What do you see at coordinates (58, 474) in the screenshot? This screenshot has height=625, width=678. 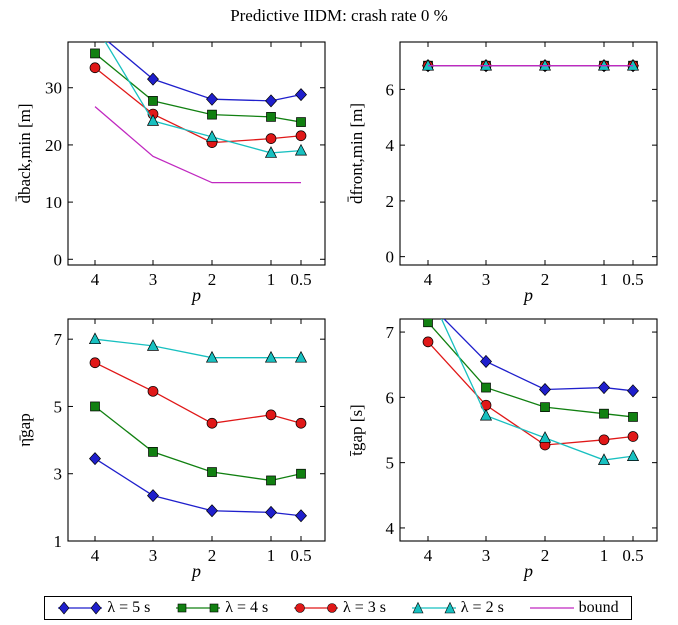 I see `y-tick-label: 3` at bounding box center [58, 474].